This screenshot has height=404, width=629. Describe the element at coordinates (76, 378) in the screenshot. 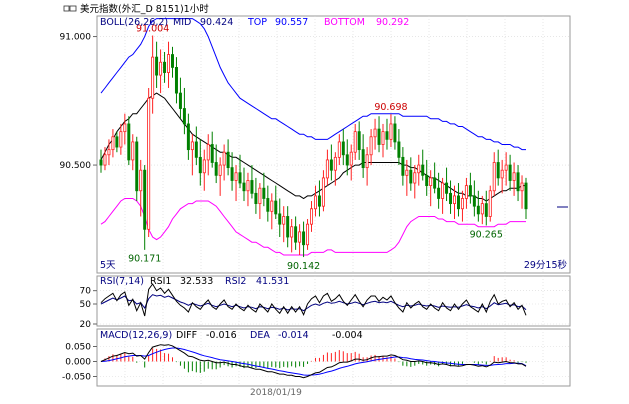

I see `macd-tick-label: -0.050` at that location.